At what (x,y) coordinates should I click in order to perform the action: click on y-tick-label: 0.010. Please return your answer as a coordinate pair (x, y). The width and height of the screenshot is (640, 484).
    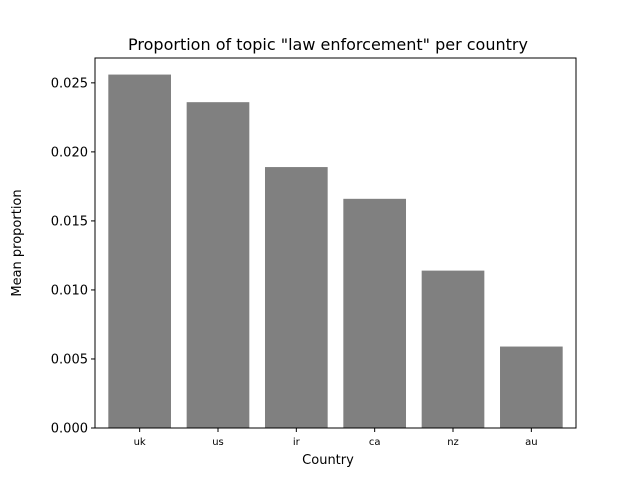
    Looking at the image, I should click on (69, 290).